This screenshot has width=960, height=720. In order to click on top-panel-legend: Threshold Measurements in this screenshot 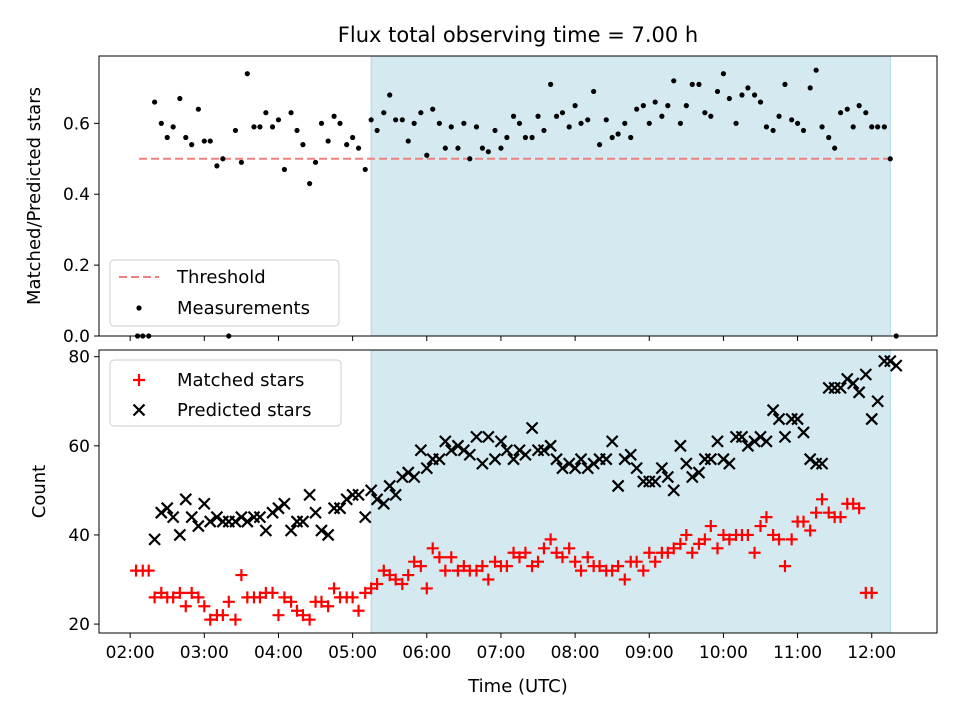, I will do `click(224, 293)`.